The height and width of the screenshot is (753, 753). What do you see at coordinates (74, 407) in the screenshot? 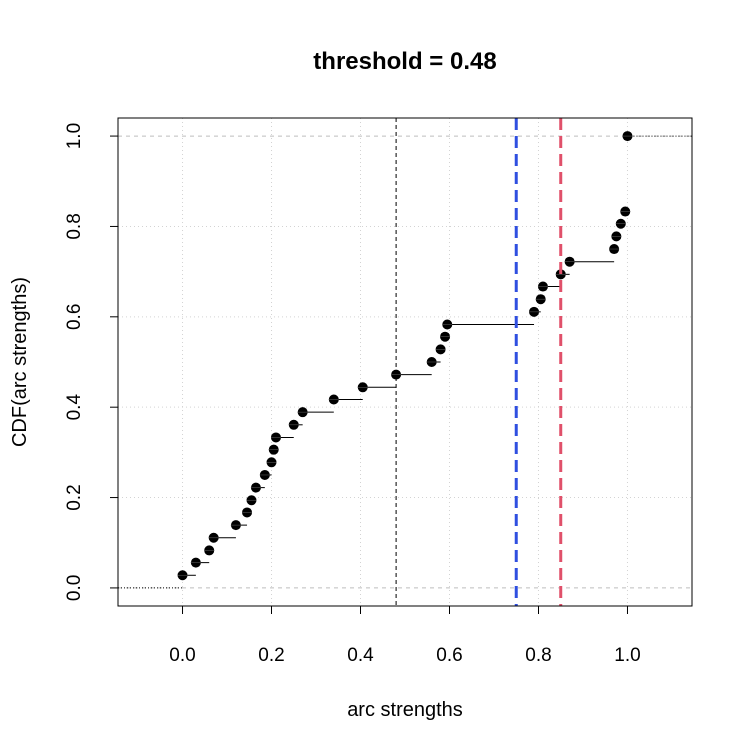
I see `y-tick-label: 0.4` at bounding box center [74, 407].